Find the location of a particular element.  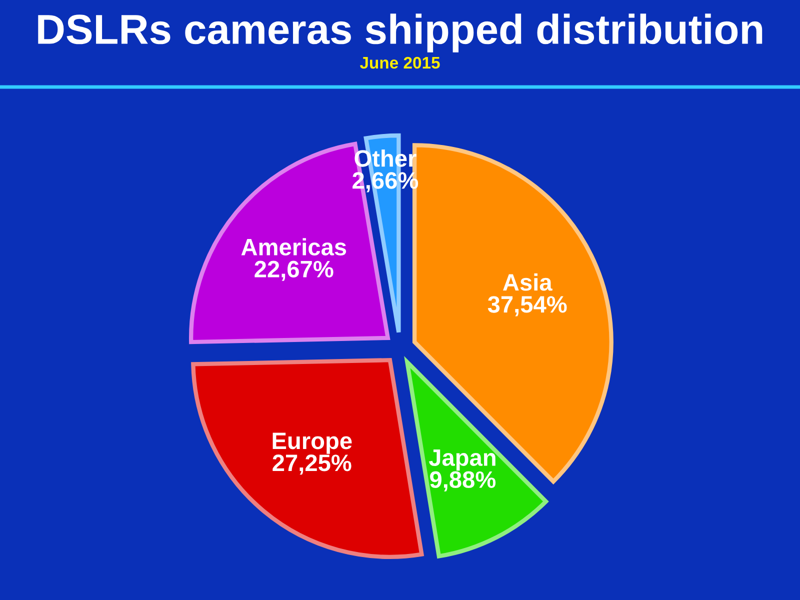

slice-label: Asia is located at coordinates (527, 282).